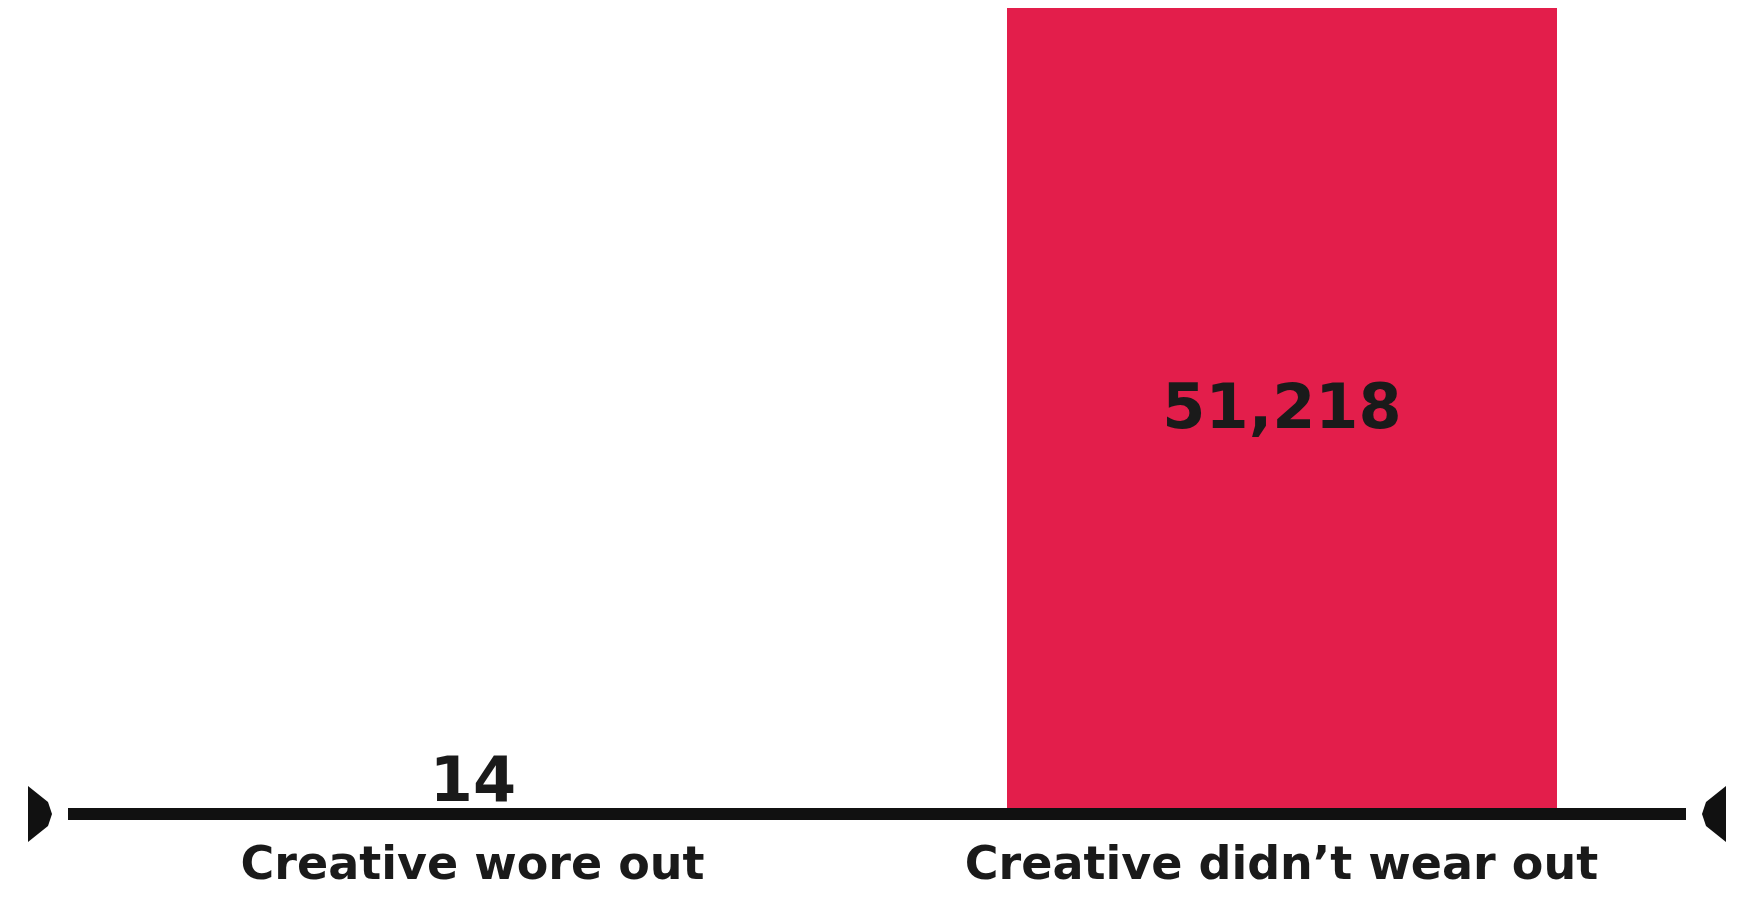  I want to click on x-tick-label: Creative didn’t wear out, so click(1281, 862).